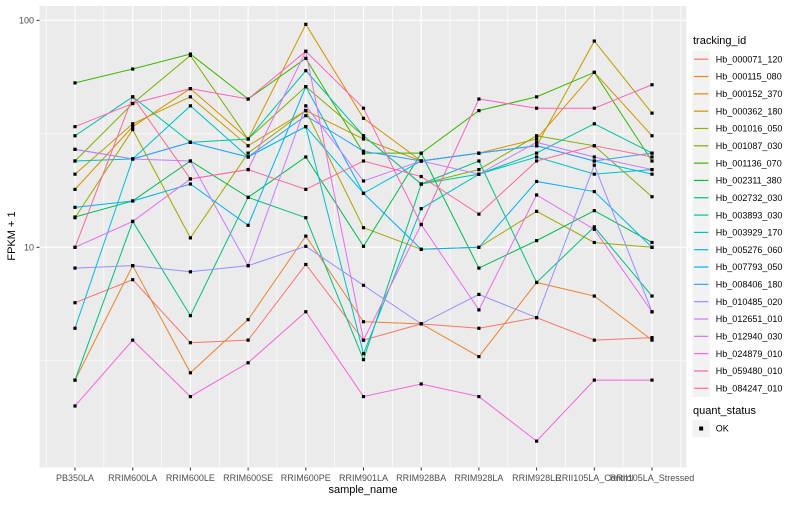 The width and height of the screenshot is (800, 505). What do you see at coordinates (749, 388) in the screenshot?
I see `legend-label: Hb_084247_010` at bounding box center [749, 388].